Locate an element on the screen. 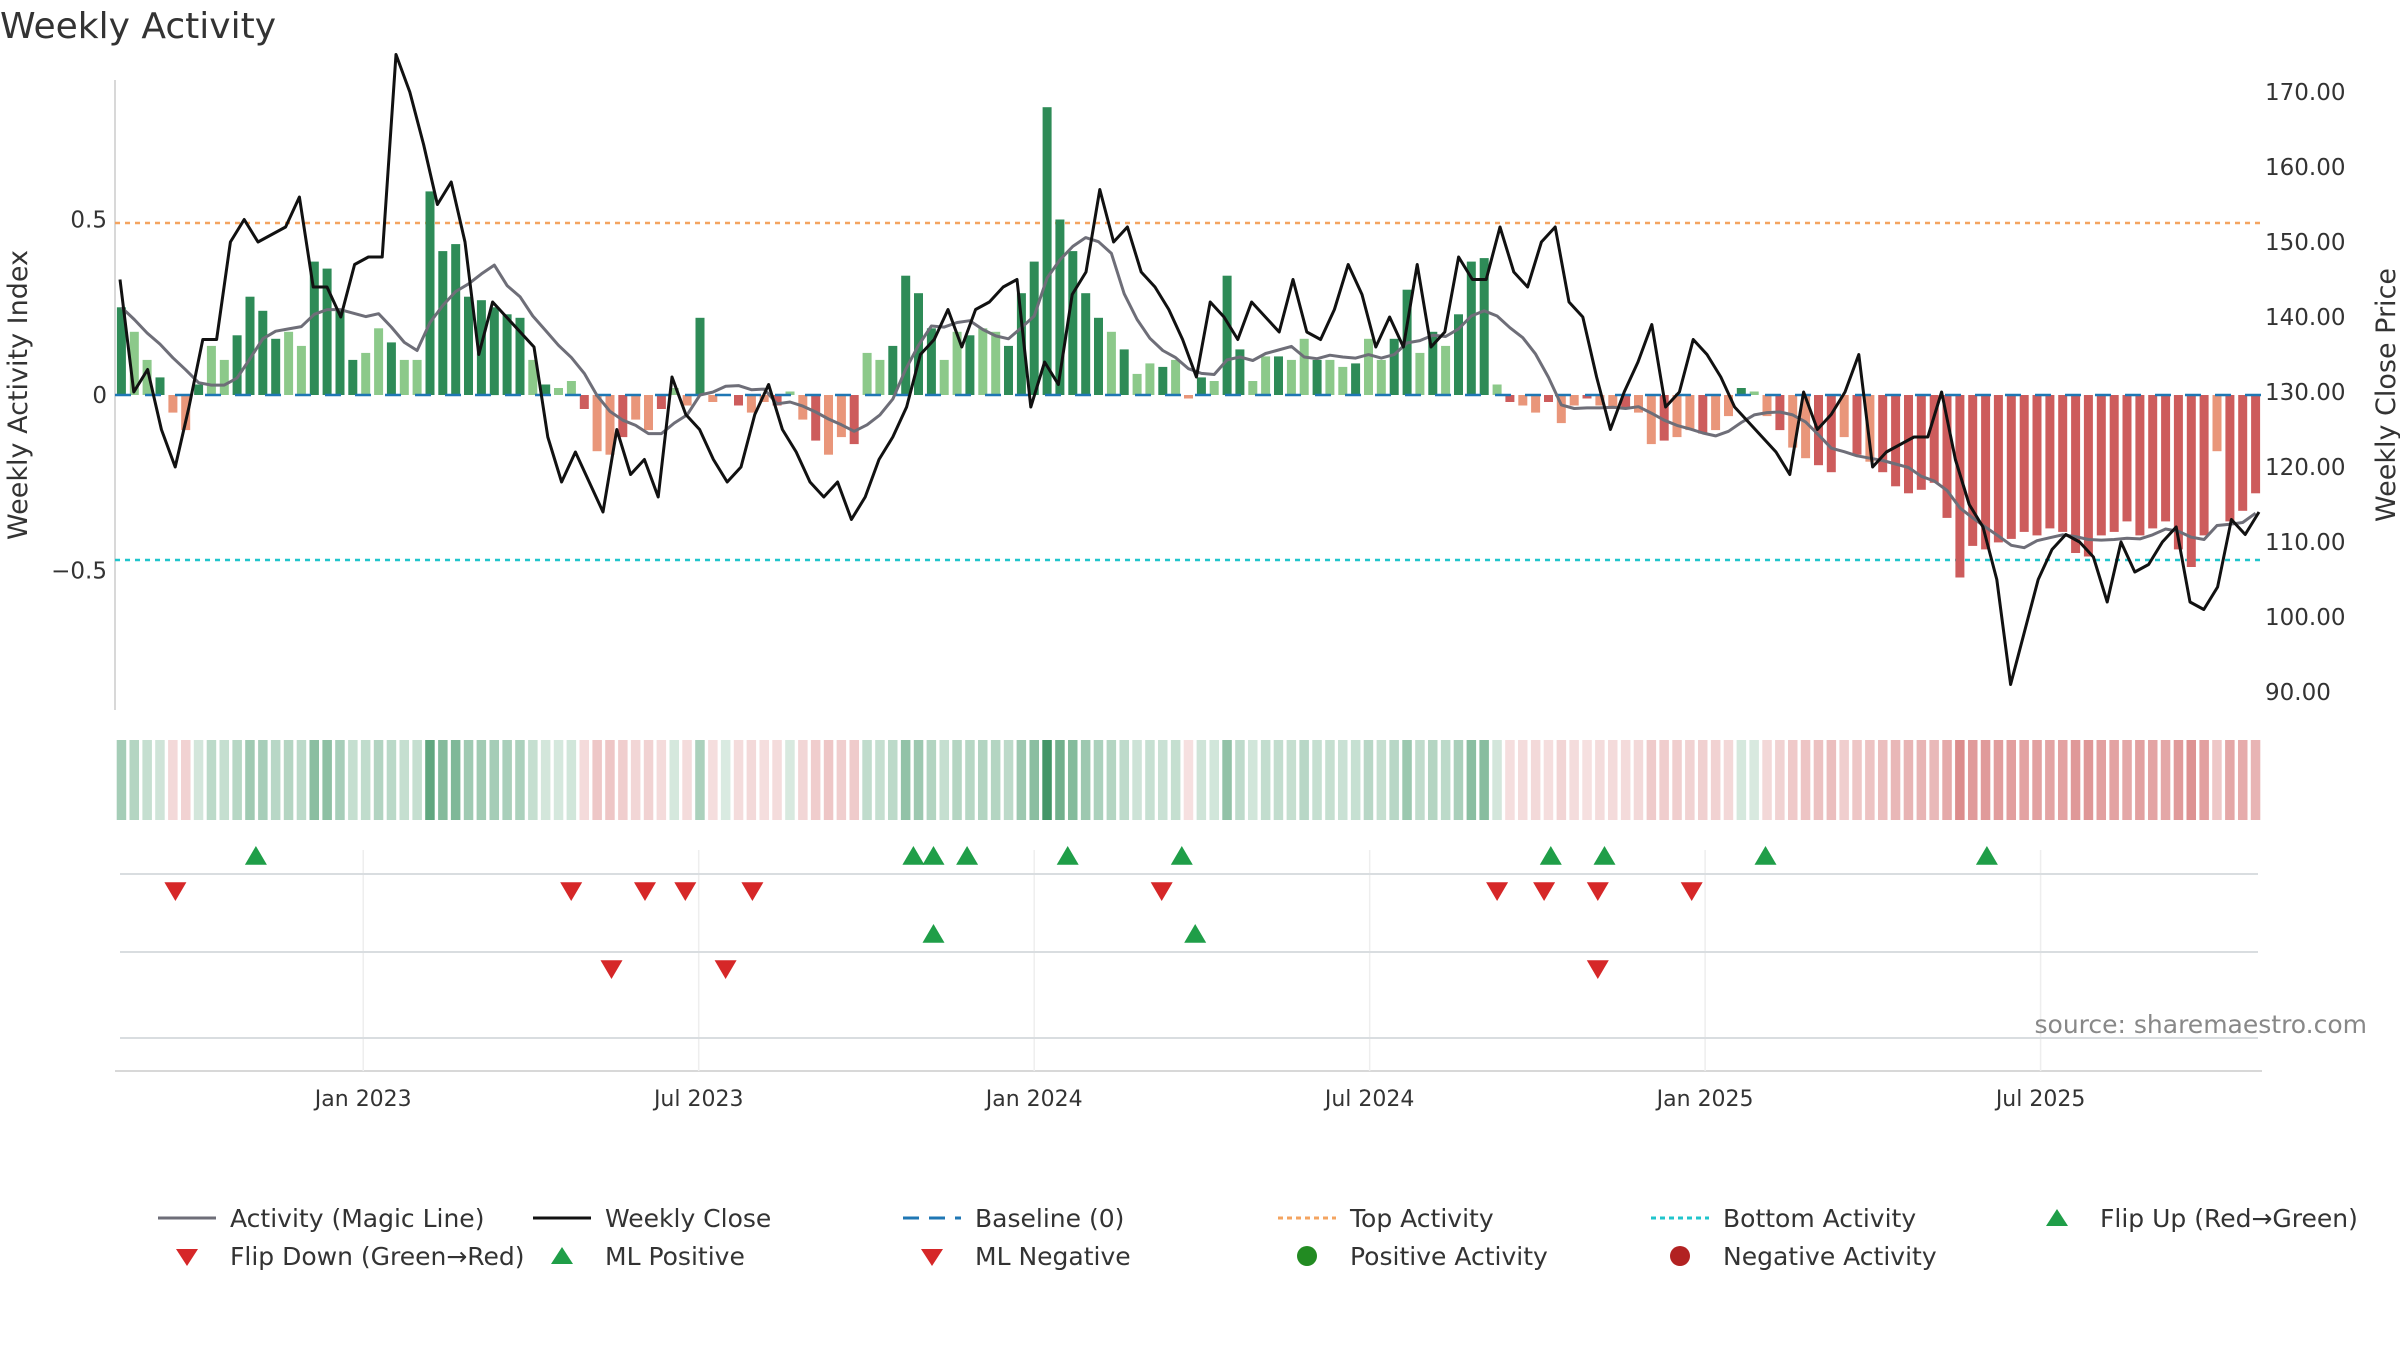 The image size is (2400, 1350). y2-tick-label: 150.00 is located at coordinates (2305, 243).